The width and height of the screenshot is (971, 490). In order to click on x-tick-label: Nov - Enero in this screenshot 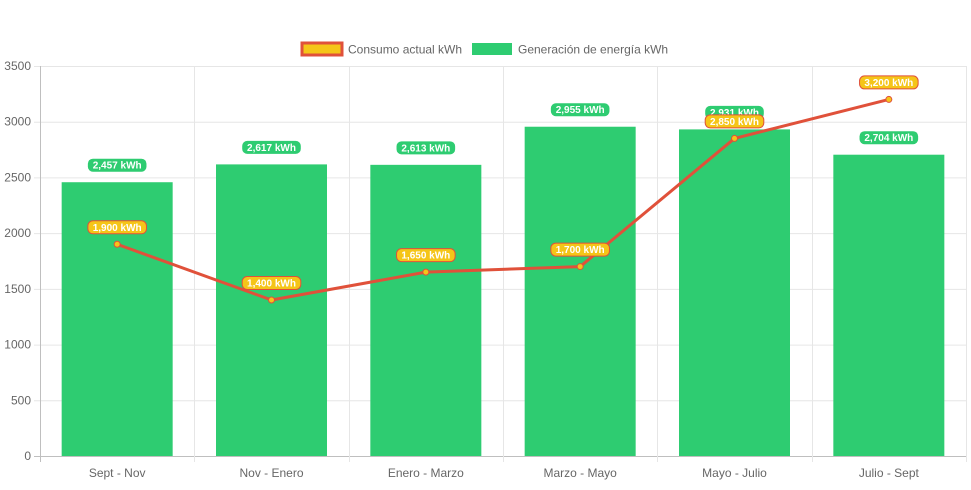, I will do `click(271, 473)`.